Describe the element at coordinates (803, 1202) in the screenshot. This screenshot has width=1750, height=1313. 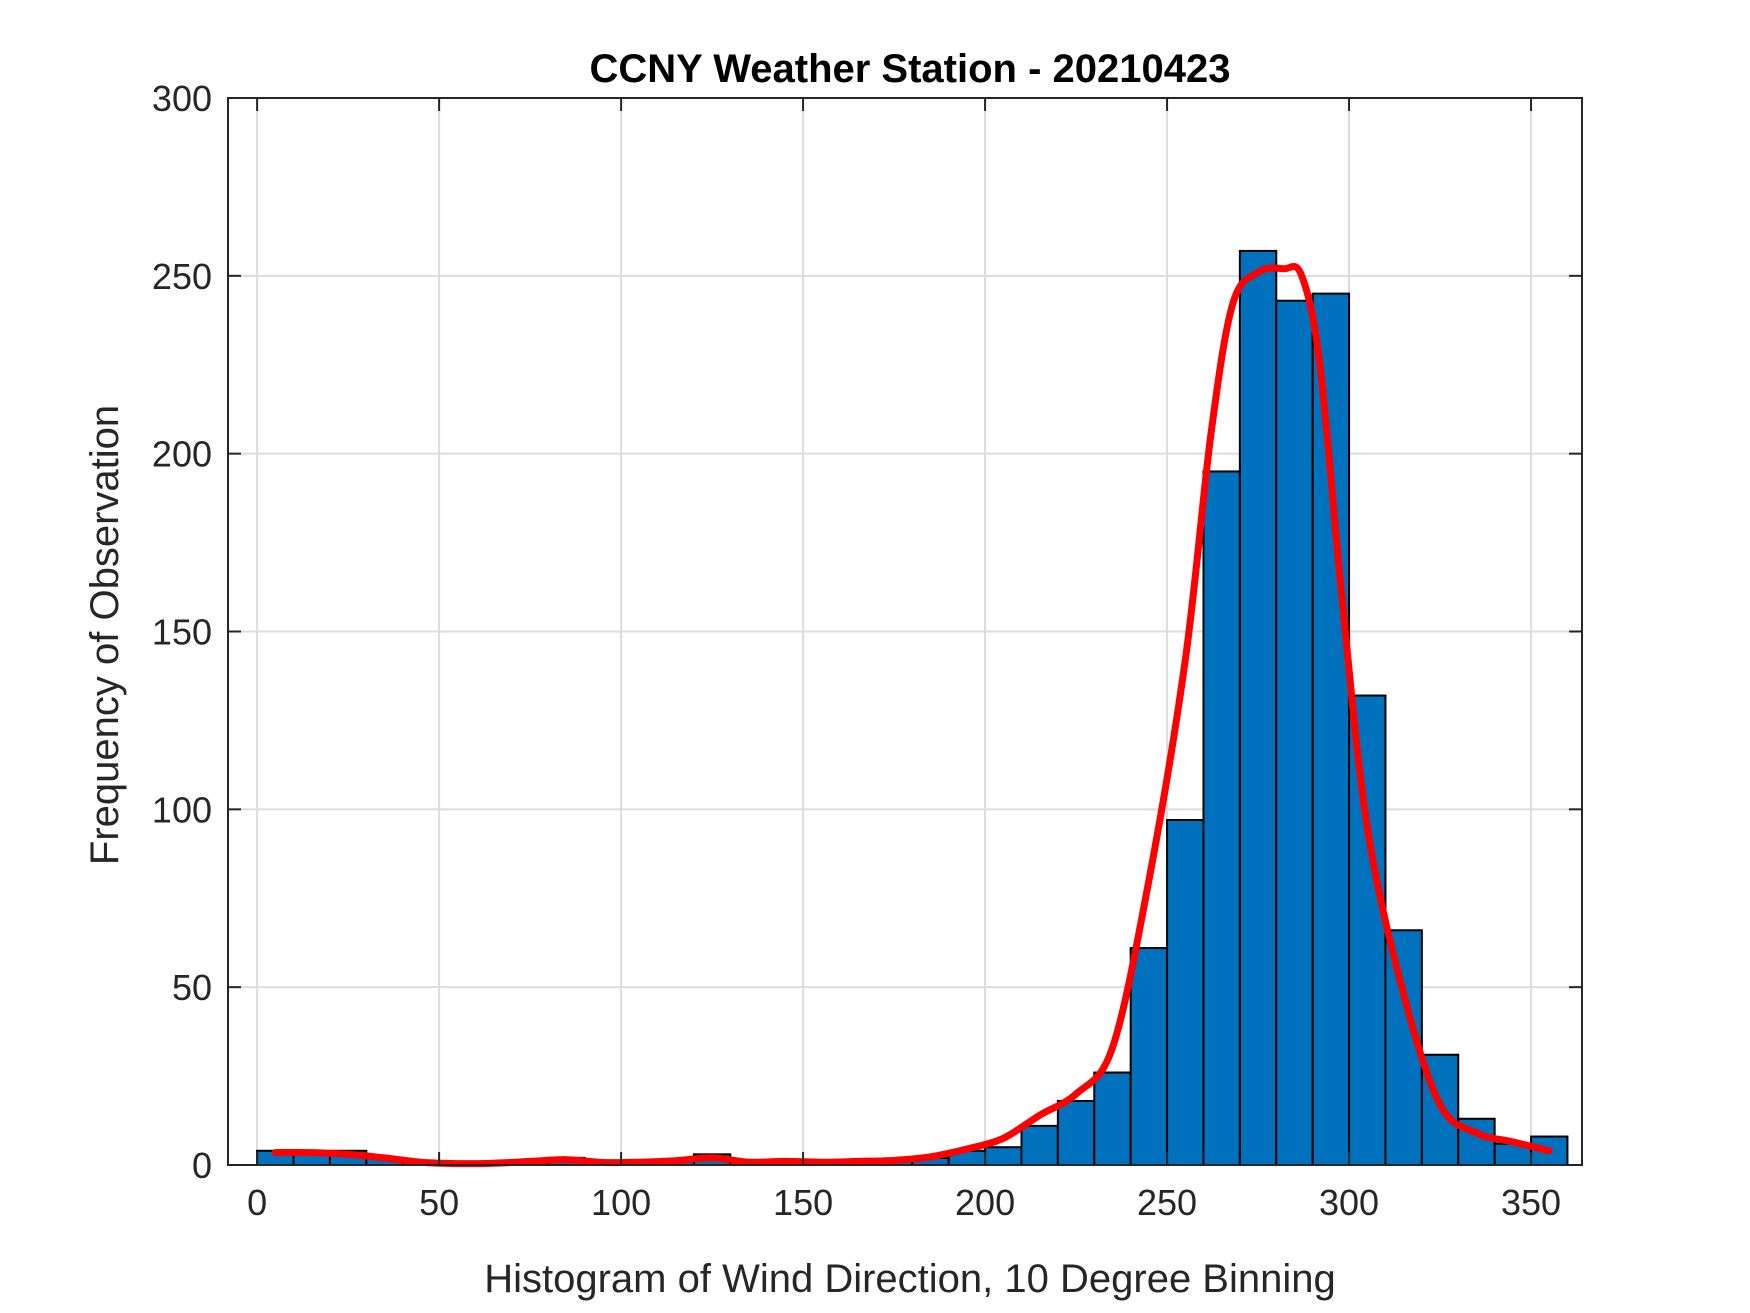
I see `x-tick-label: 150` at that location.